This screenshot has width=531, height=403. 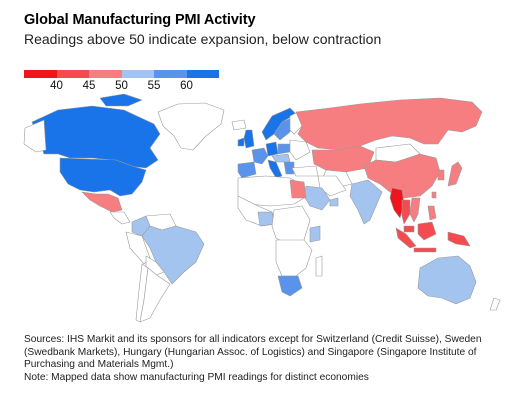 What do you see at coordinates (427, 231) in the screenshot?
I see `region-indonesia-borneo` at bounding box center [427, 231].